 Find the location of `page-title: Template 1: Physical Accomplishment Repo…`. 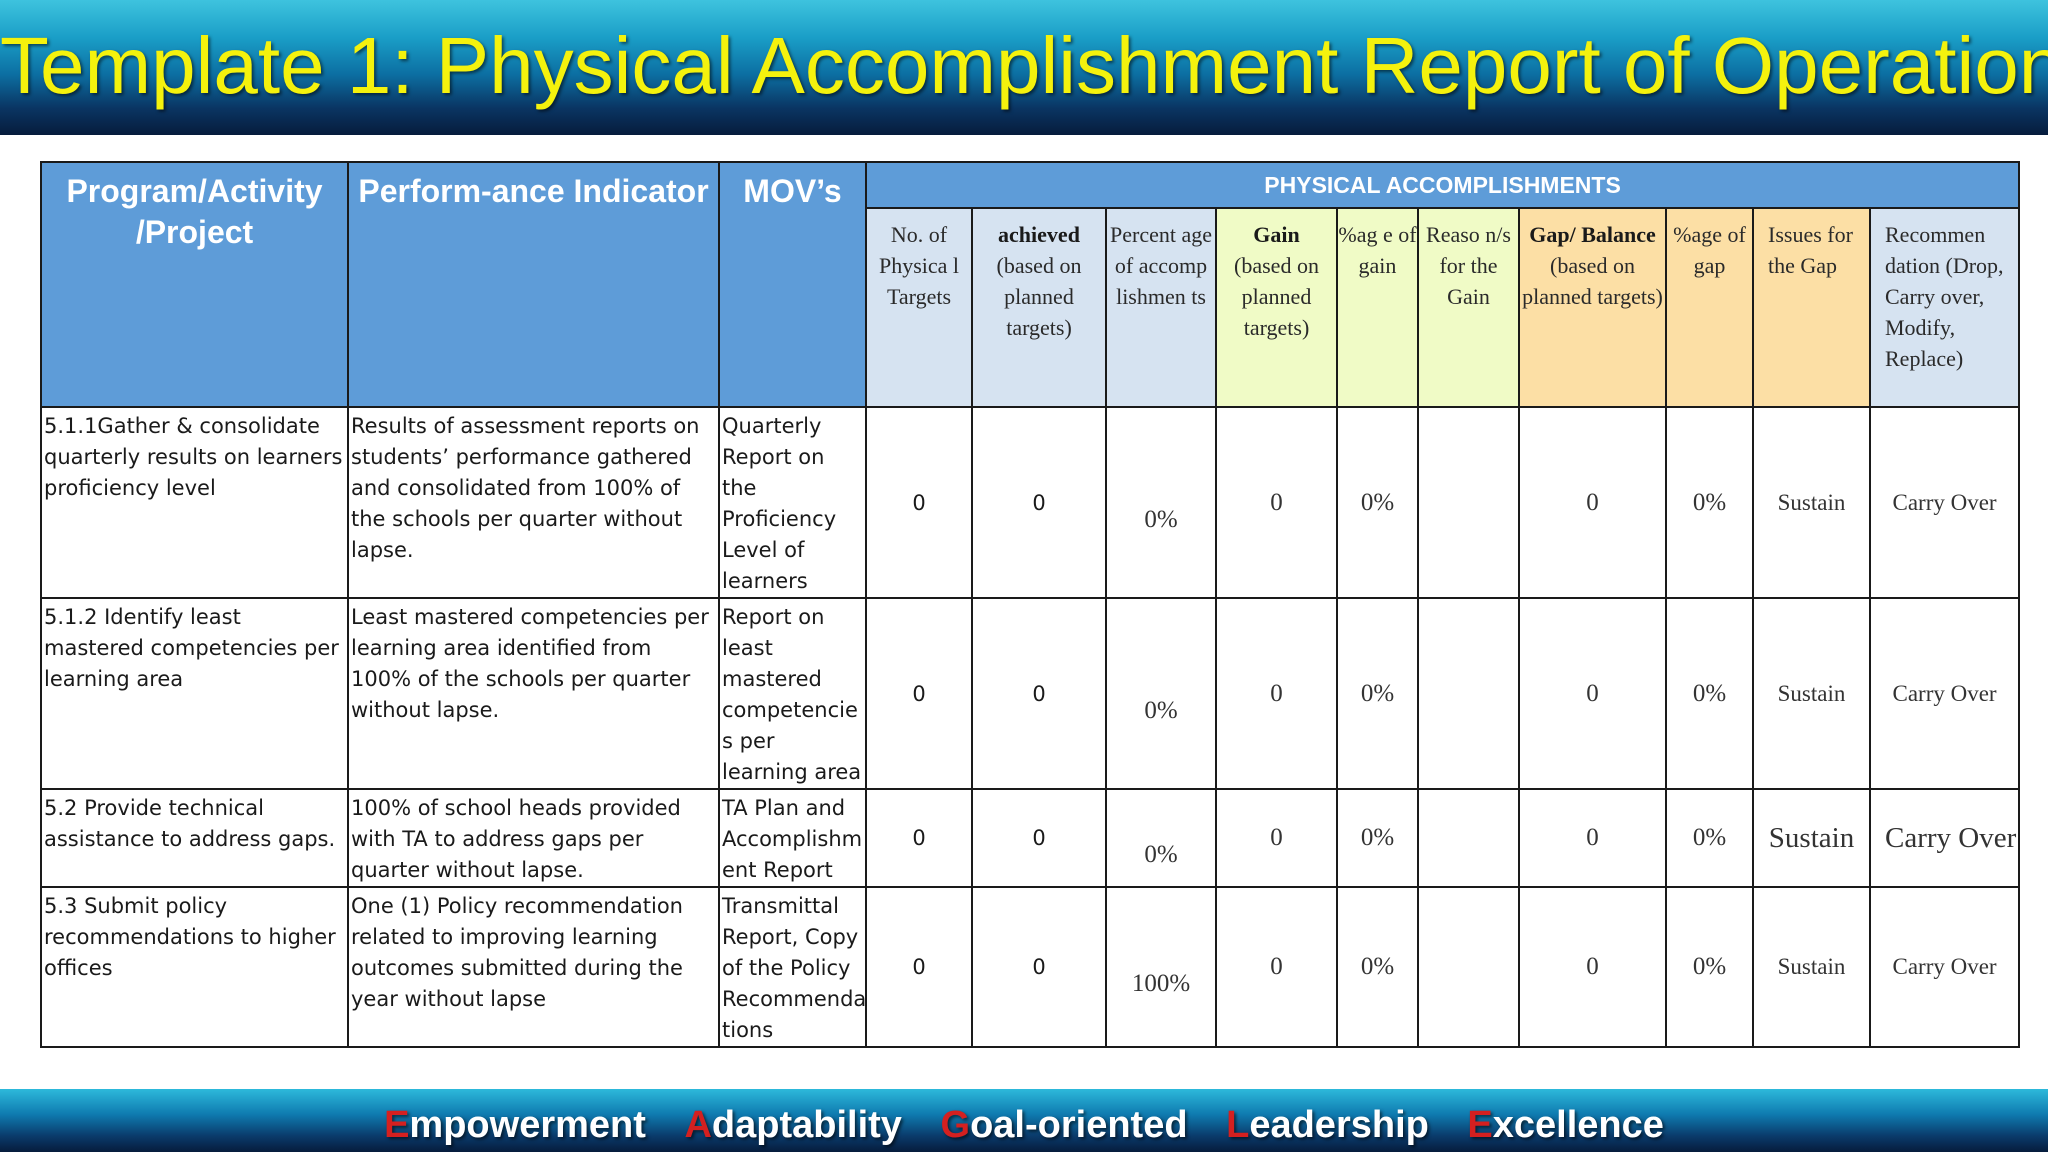

page-title: Template 1: Physical Accomplishment Repo… is located at coordinates (1024, 65).